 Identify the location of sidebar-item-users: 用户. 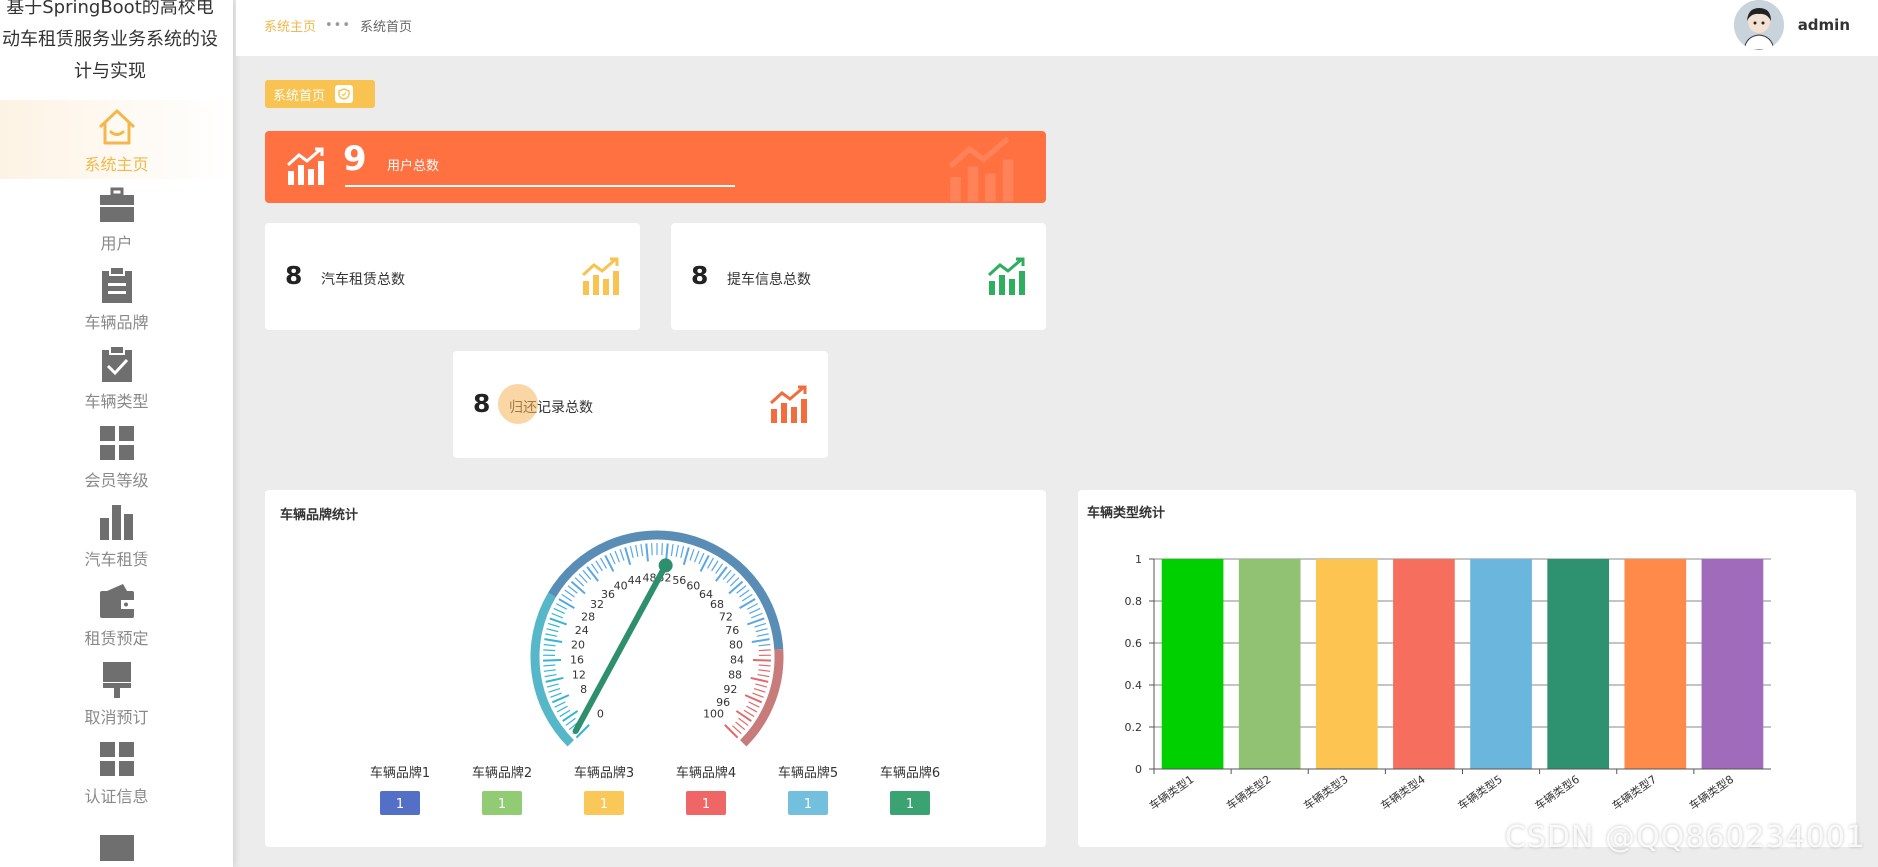
(116, 218).